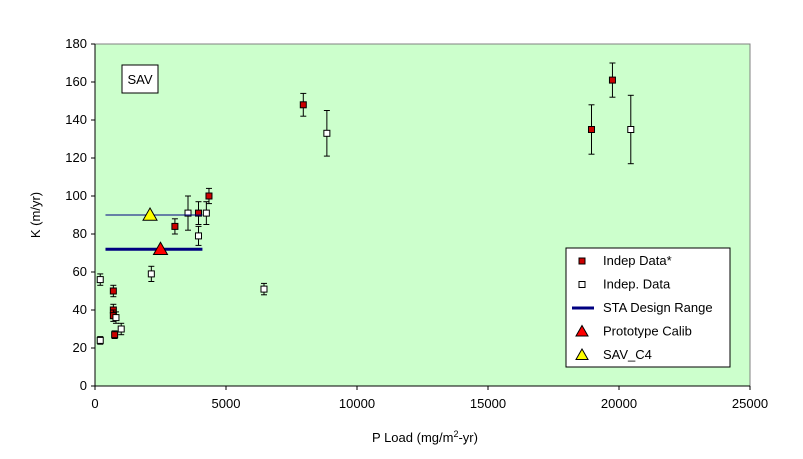 The image size is (803, 459). Describe the element at coordinates (627, 354) in the screenshot. I see `legend-label: SAV_C4` at that location.